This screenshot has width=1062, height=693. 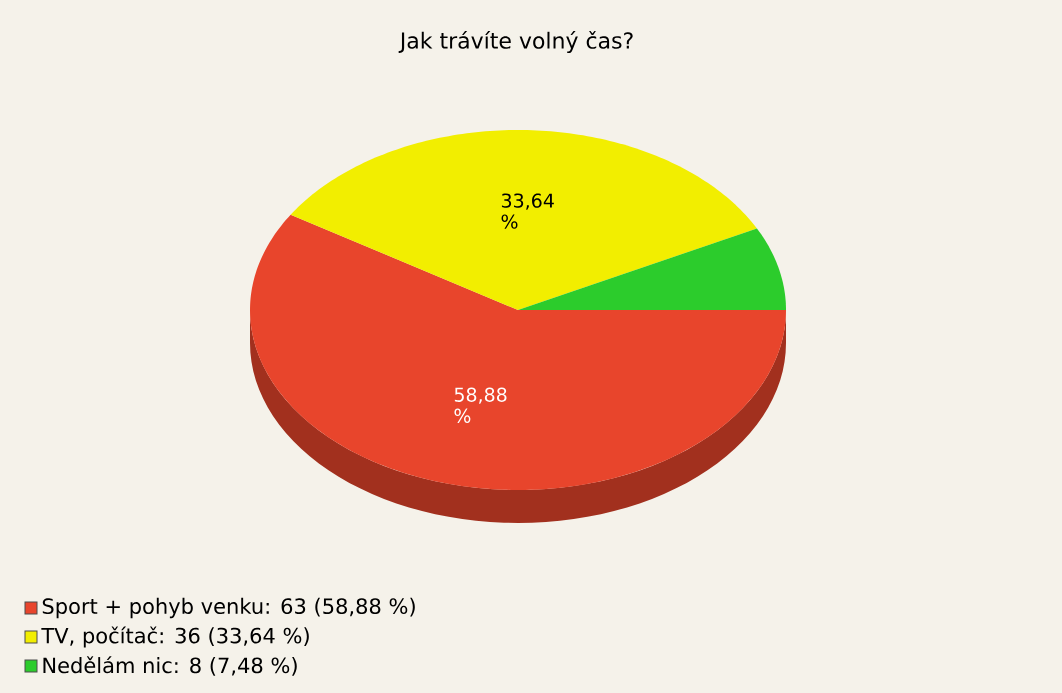 I want to click on data-label: 33,64 %, so click(x=527, y=211).